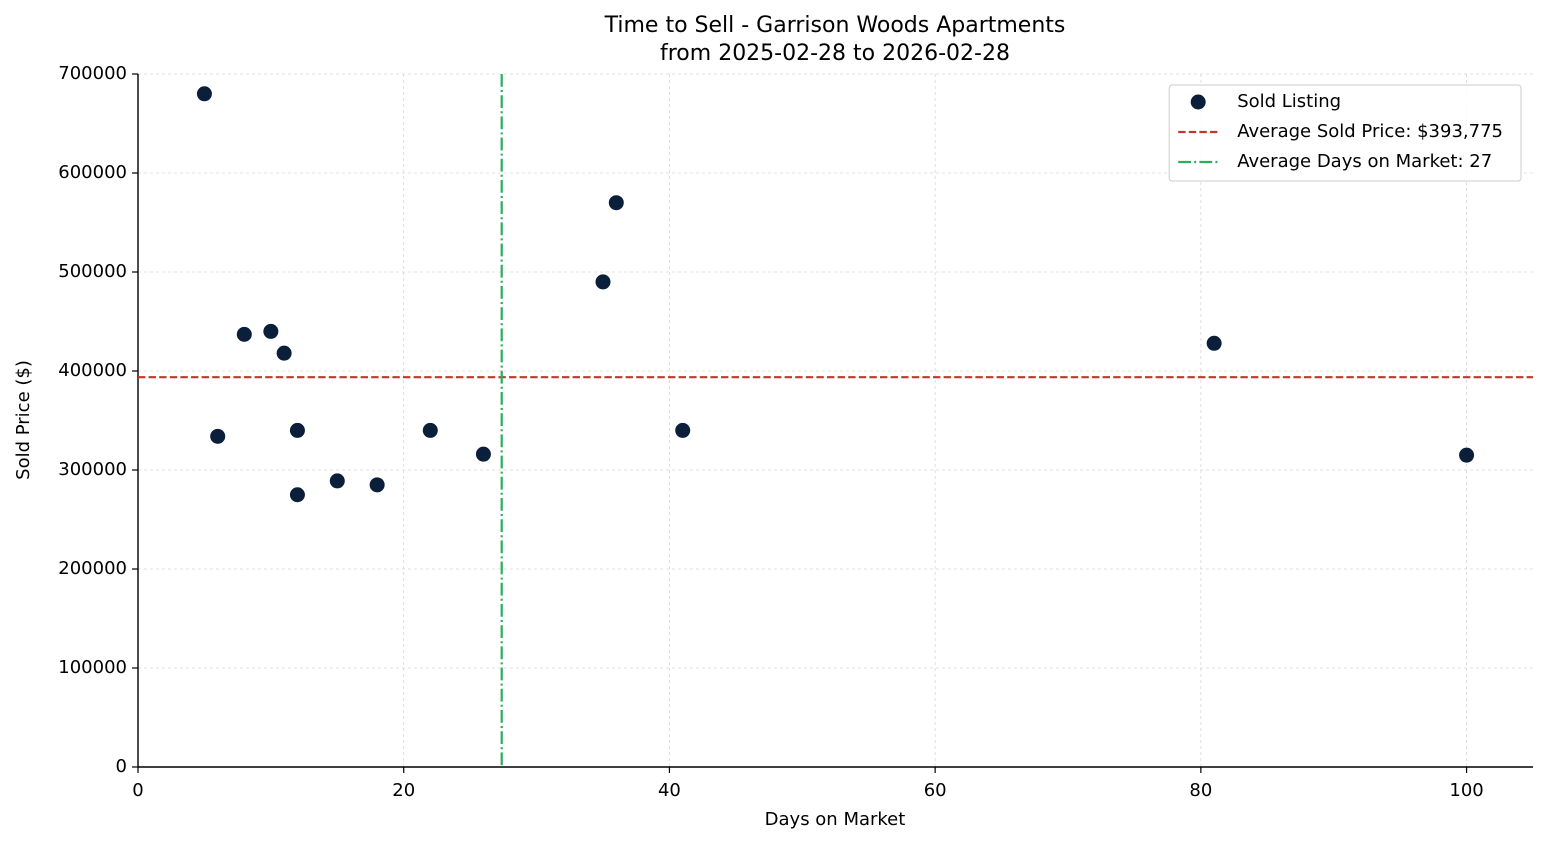 Image resolution: width=1547 pixels, height=845 pixels. I want to click on y-axis-label: Sold Price ($), so click(23, 420).